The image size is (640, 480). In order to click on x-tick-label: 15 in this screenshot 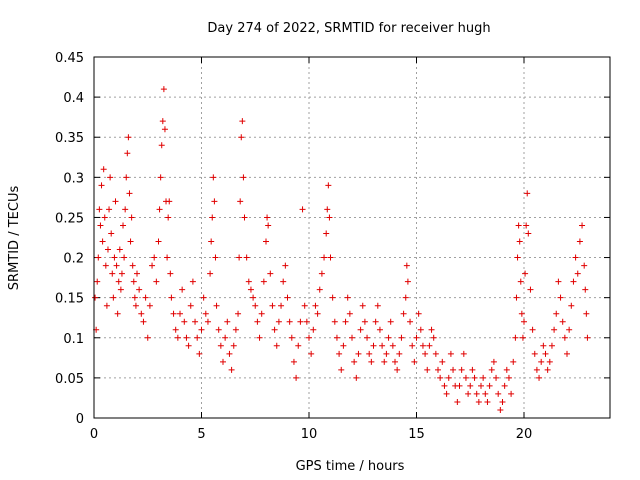, I will do `click(416, 434)`.